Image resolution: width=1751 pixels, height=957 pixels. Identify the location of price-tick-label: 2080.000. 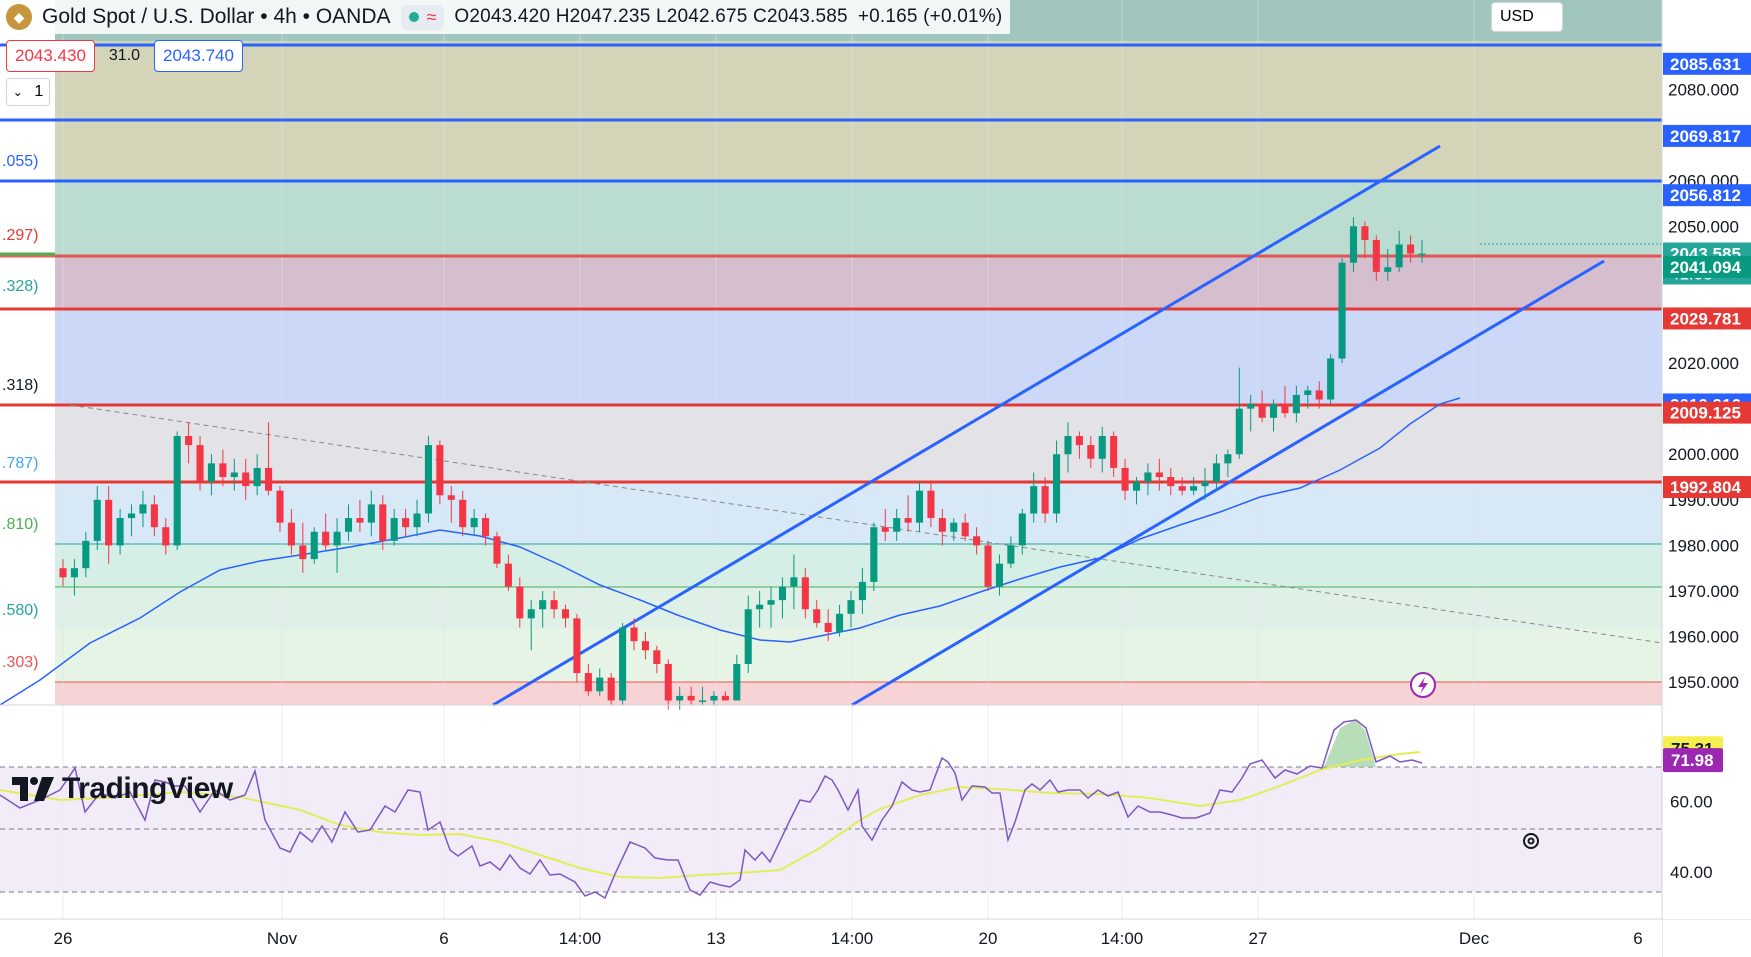
(1703, 89).